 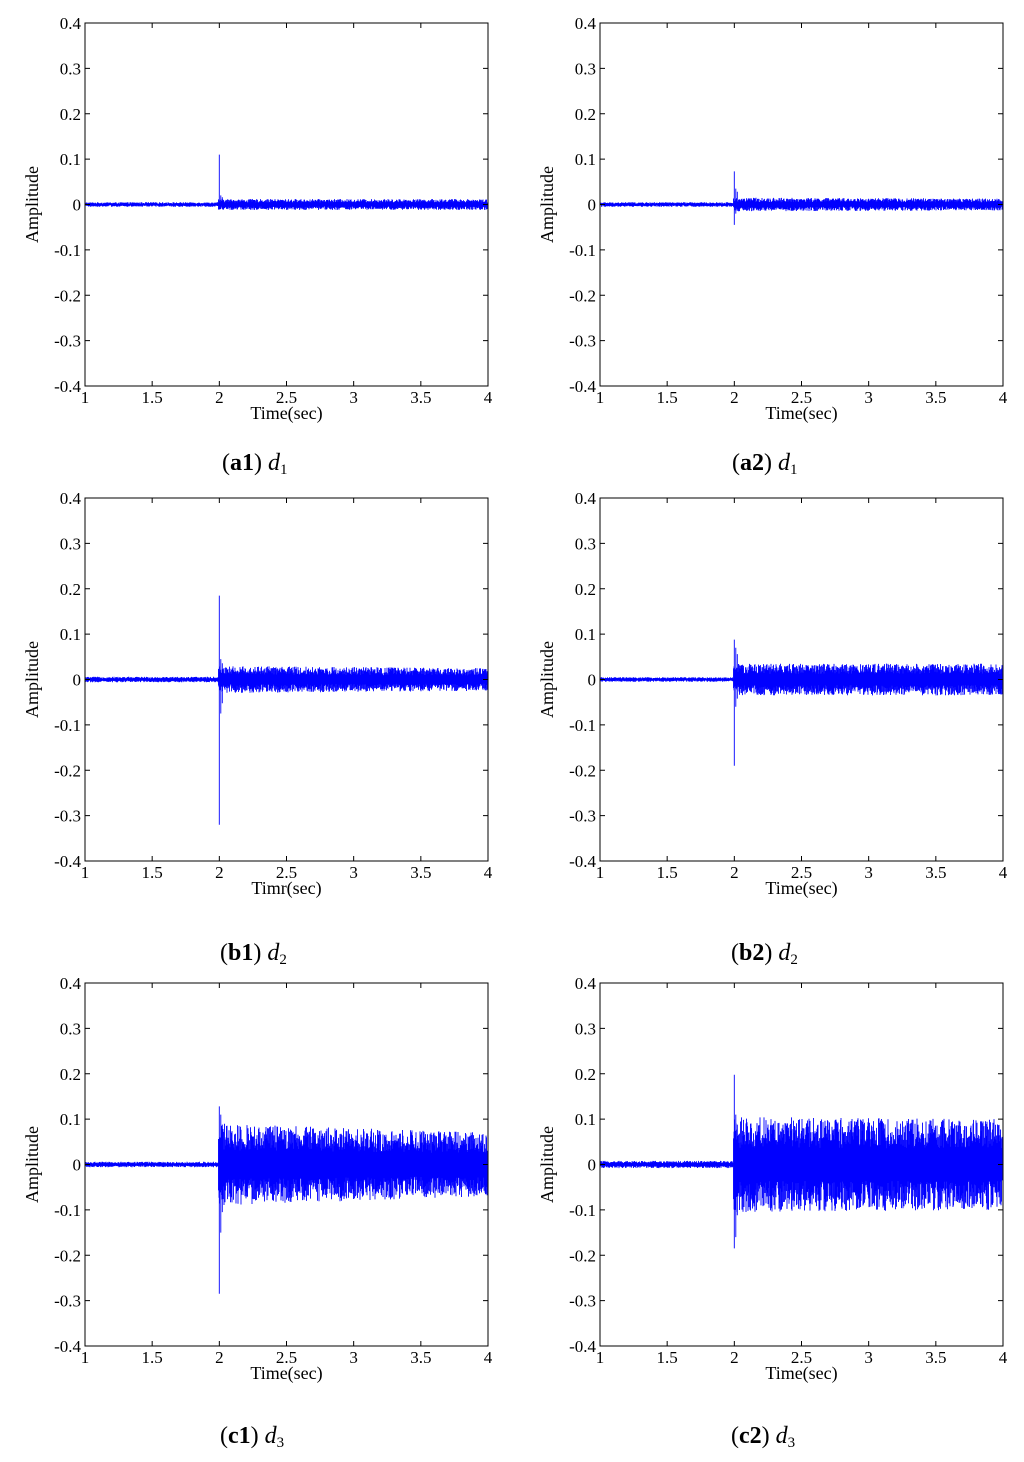 I want to click on x-axis-label: Timr(sec), so click(x=286, y=888).